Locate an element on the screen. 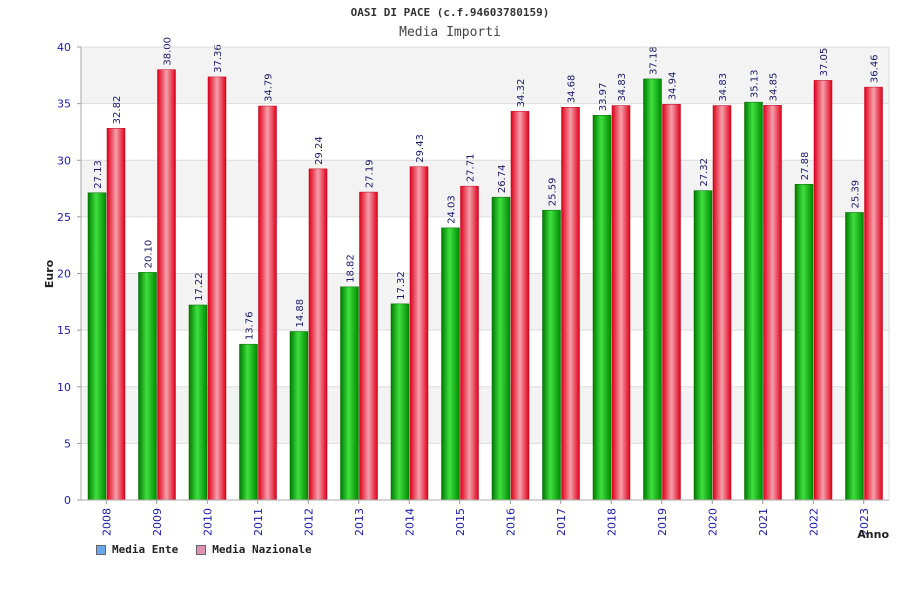 Image resolution: width=900 pixels, height=600 pixels. x-tick-label-2019: 2019 is located at coordinates (662, 522).